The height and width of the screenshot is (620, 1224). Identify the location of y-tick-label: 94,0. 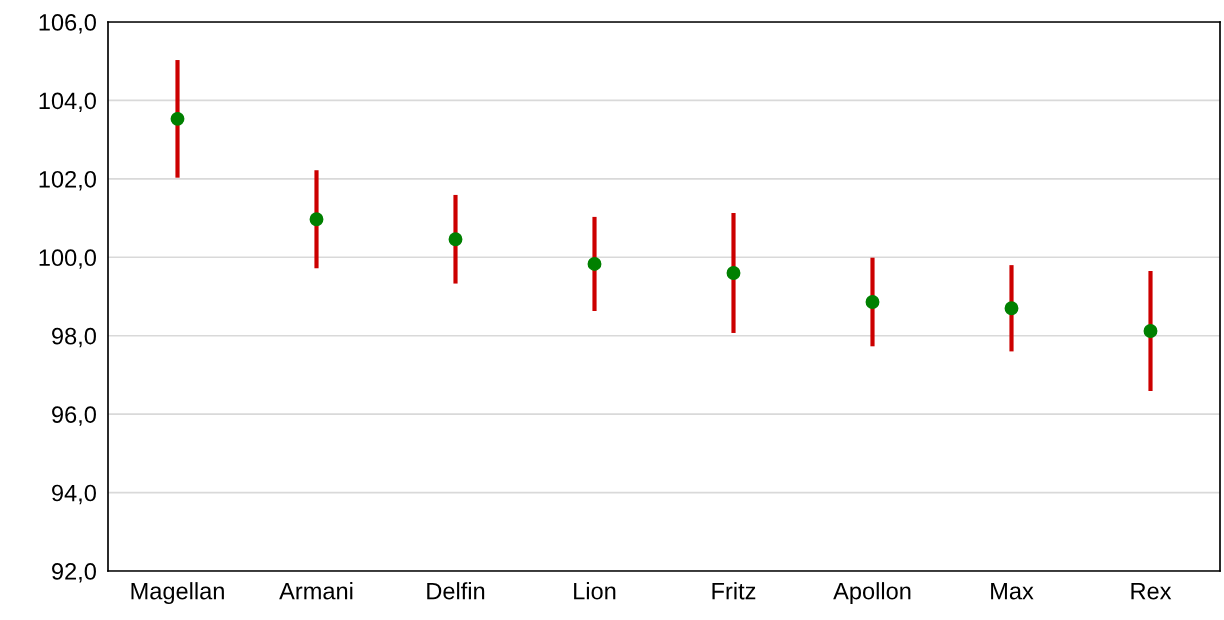
(74, 494).